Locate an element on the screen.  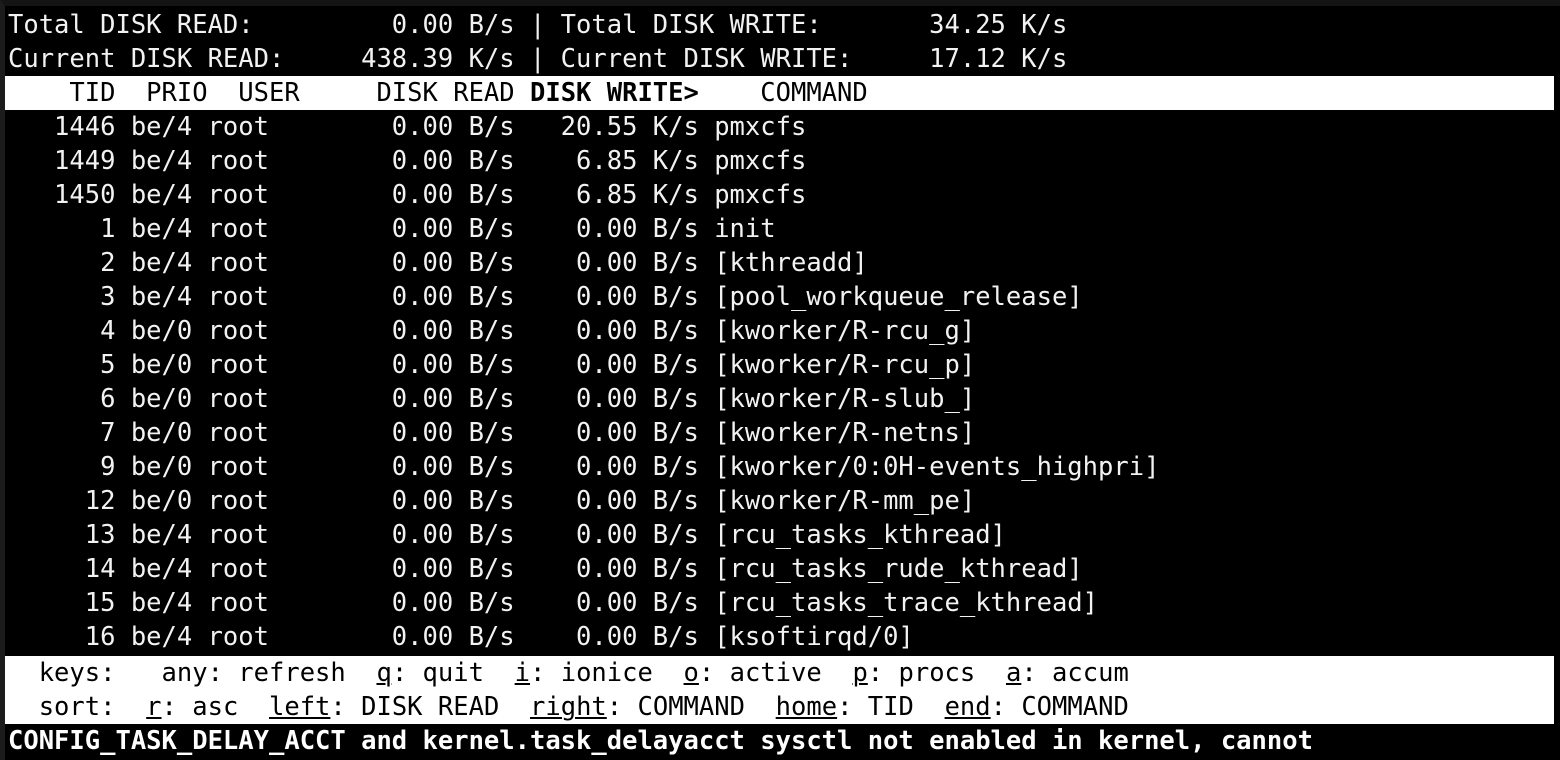
column-header-sorted: DISK WRITE> is located at coordinates (614, 93).